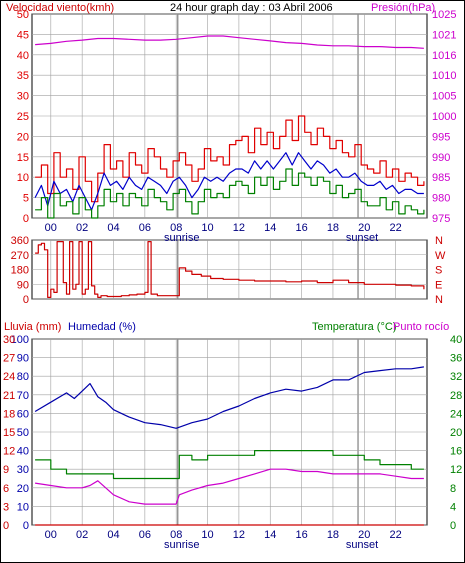 The height and width of the screenshot is (563, 465). I want to click on temperature-tick-6: 24, so click(456, 414).